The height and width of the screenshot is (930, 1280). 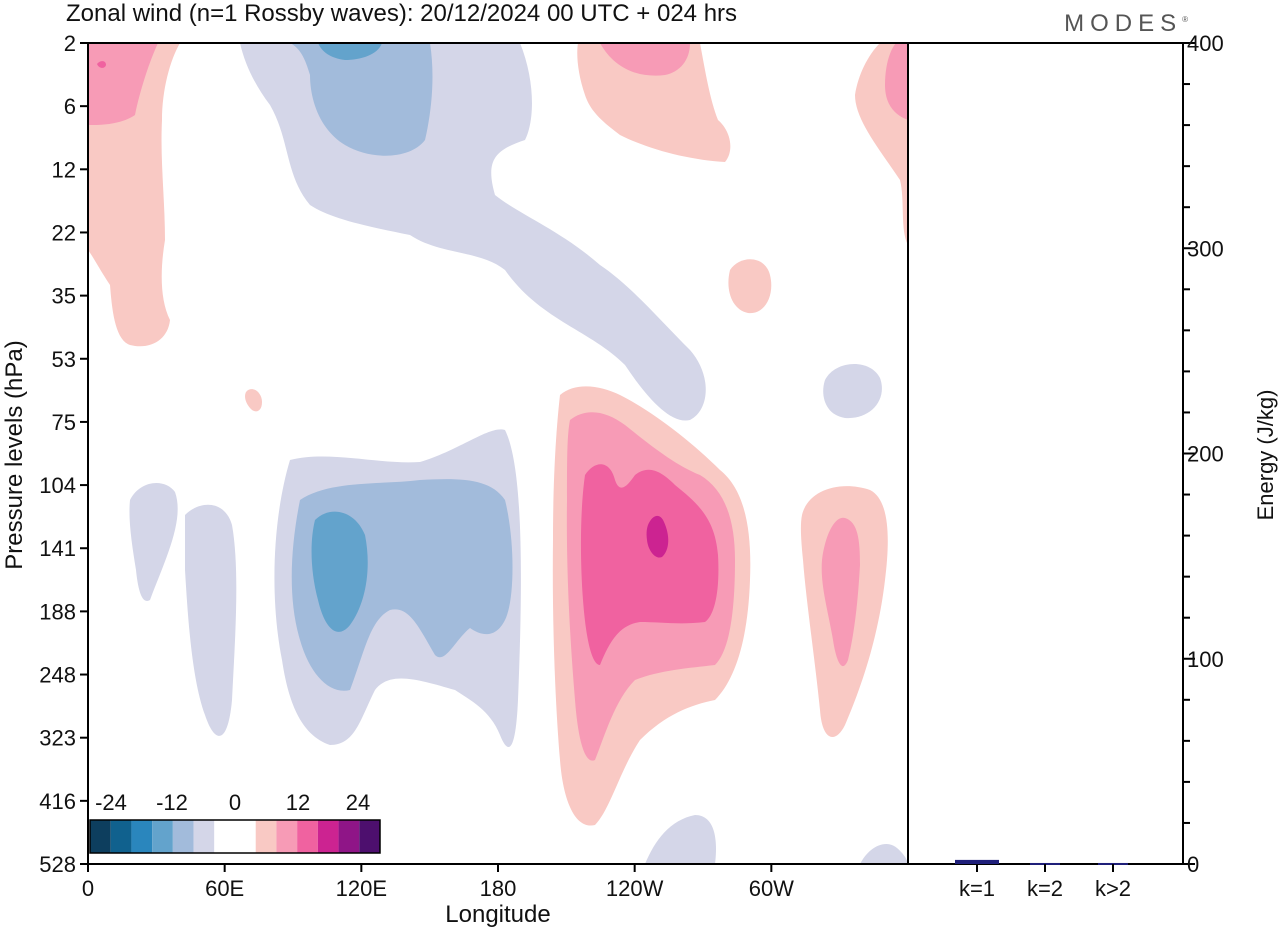 I want to click on y-tick-label: 6, so click(x=70, y=106).